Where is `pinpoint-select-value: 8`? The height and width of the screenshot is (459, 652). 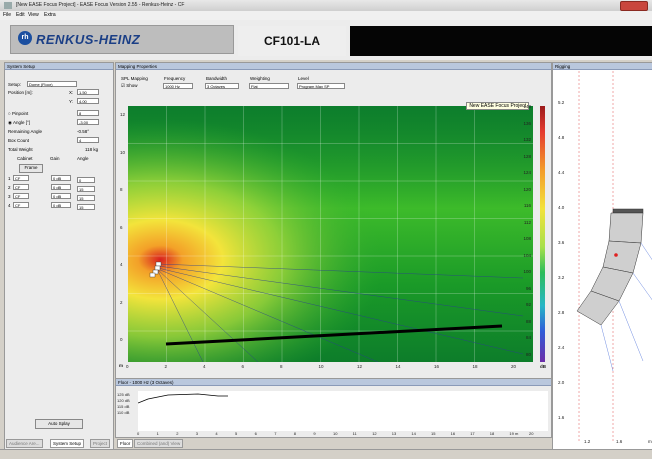
pinpoint-select-value: 8 is located at coordinates (80, 113).